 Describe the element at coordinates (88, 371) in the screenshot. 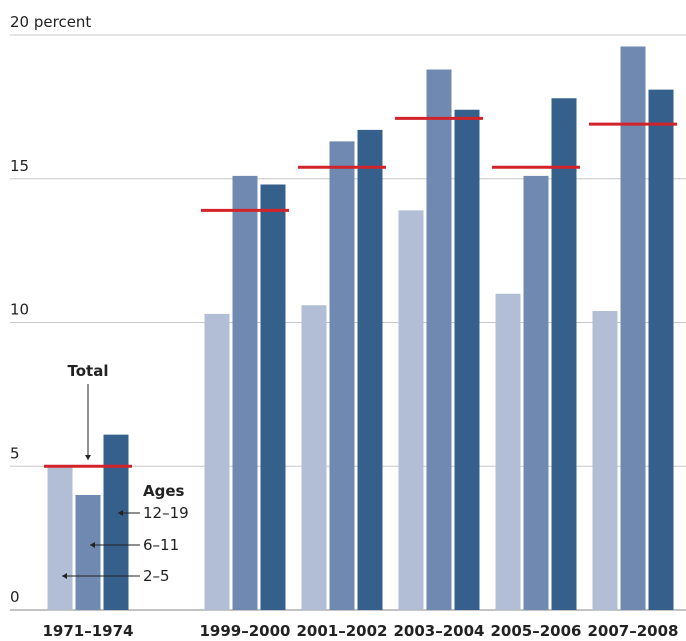

I see `legend-label: Total` at that location.